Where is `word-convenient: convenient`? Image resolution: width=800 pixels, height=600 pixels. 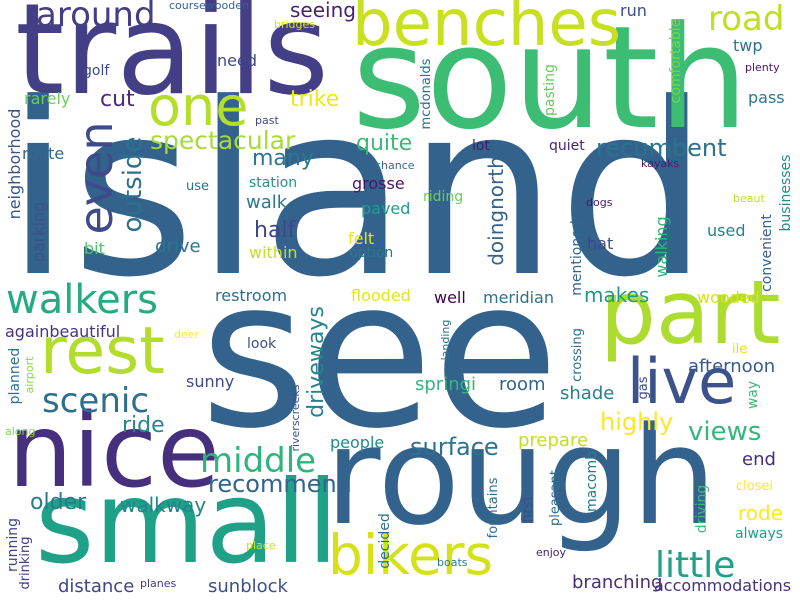
word-convenient: convenient is located at coordinates (767, 253).